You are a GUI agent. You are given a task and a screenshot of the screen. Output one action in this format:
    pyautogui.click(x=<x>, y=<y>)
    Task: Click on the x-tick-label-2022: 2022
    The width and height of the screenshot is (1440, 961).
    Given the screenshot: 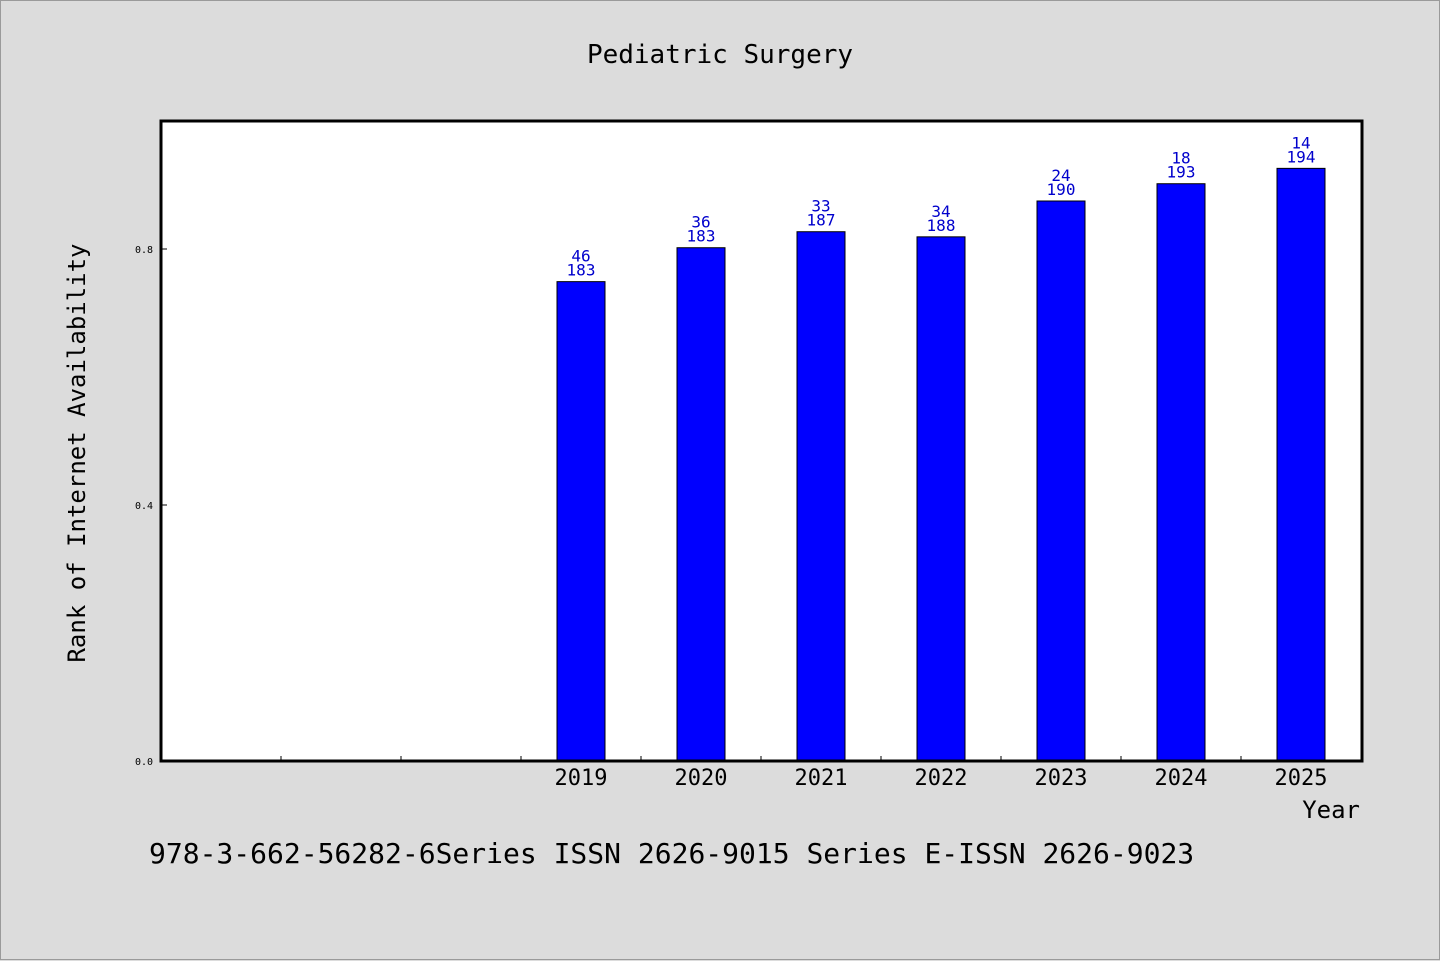 What is the action you would take?
    pyautogui.click(x=941, y=778)
    